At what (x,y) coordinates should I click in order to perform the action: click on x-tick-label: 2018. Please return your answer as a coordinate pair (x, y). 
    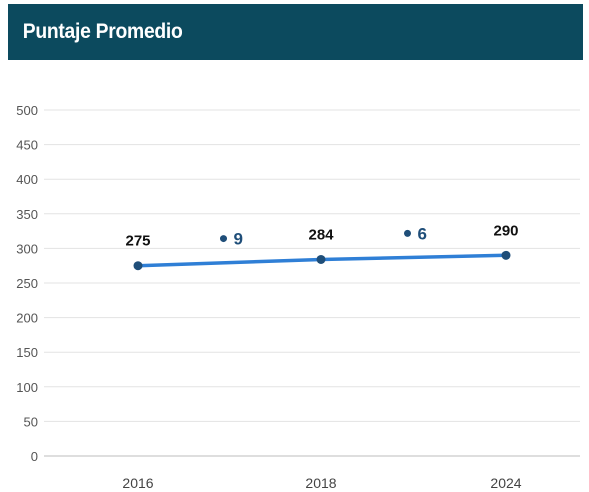
    Looking at the image, I should click on (320, 483).